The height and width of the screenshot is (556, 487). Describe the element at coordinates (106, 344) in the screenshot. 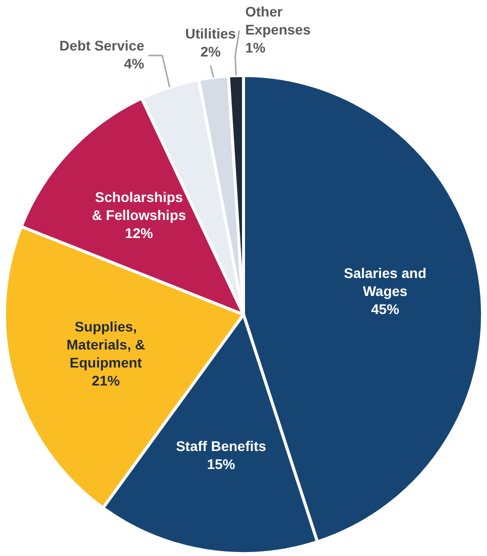

I see `slice-label: Supplies, Materials, & Equipment` at that location.